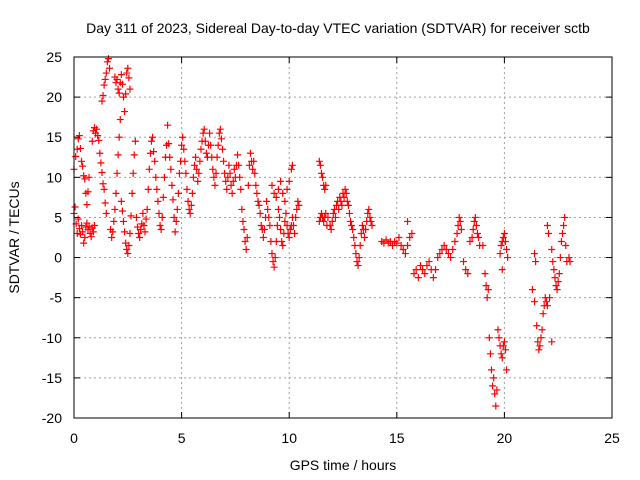  What do you see at coordinates (52, 378) in the screenshot?
I see `y-tick-label: -15` at bounding box center [52, 378].